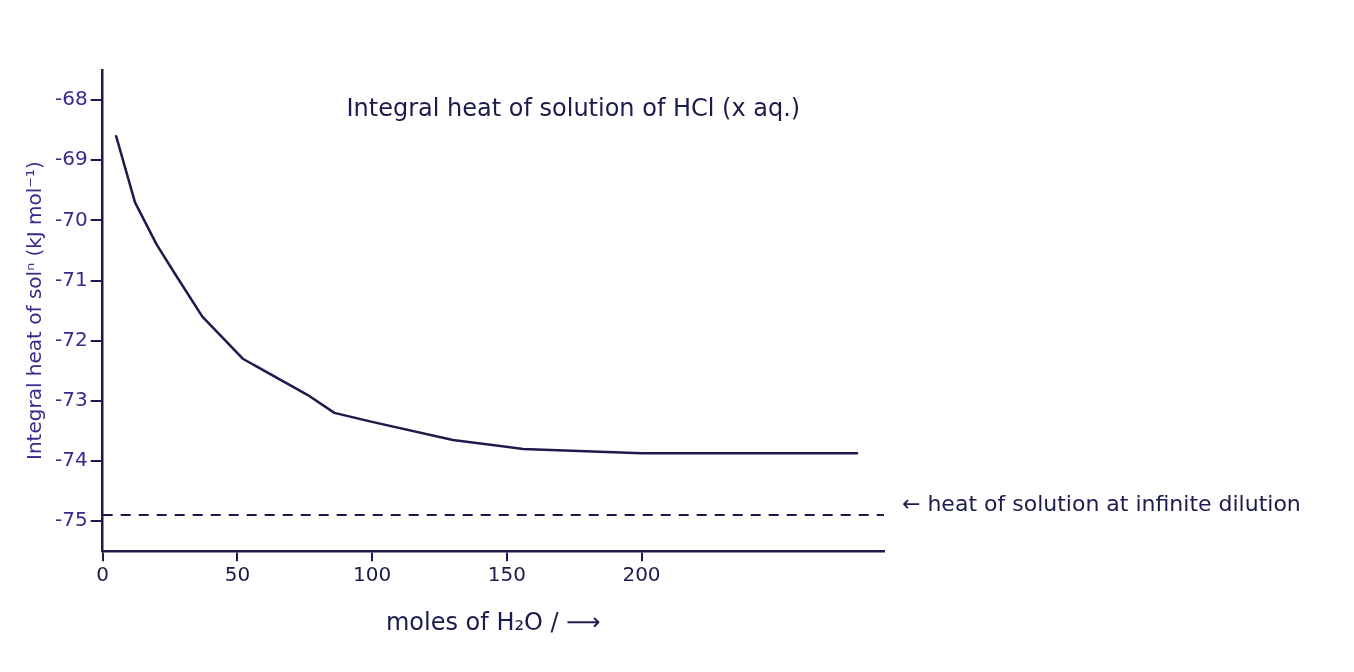 The height and width of the screenshot is (672, 1354). Describe the element at coordinates (34, 310) in the screenshot. I see `y-axis-title: Integral heat of solⁿ (kJ mol⁻¹)` at that location.